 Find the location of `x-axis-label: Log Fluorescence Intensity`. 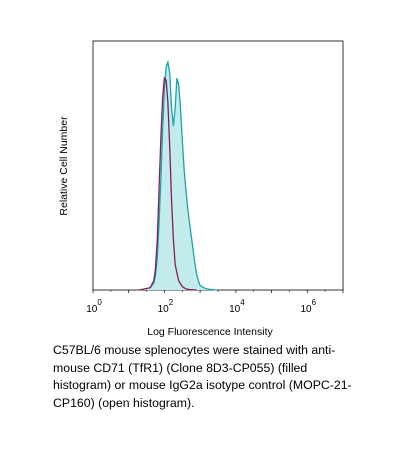

x-axis-label: Log Fluorescence Intensity is located at coordinates (210, 332).